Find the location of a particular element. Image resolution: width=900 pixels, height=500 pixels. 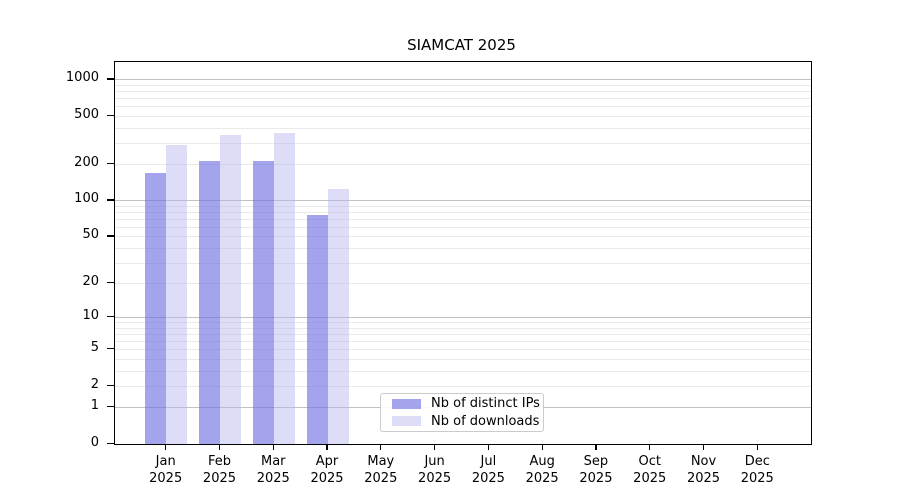

month-label: Aug is located at coordinates (542, 461).